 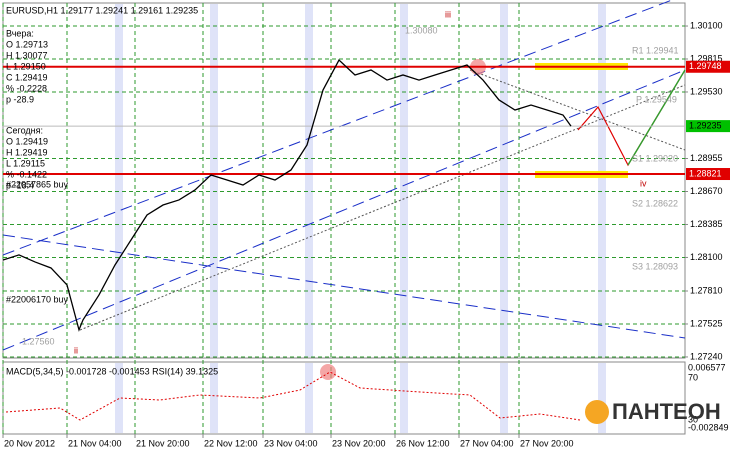 I want to click on indicator-line, so click(x=293, y=396).